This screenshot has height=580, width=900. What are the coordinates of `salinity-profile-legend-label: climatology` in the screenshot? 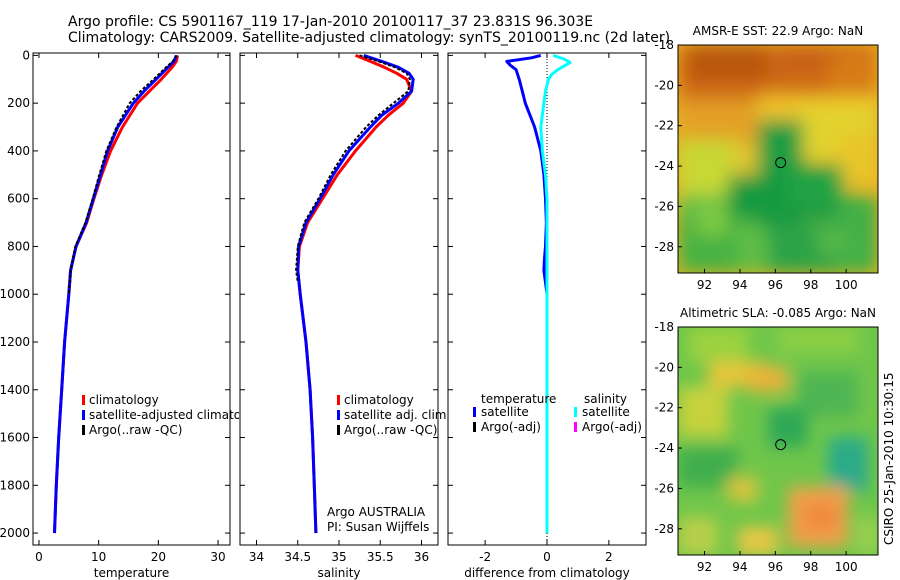 It's located at (379, 400).